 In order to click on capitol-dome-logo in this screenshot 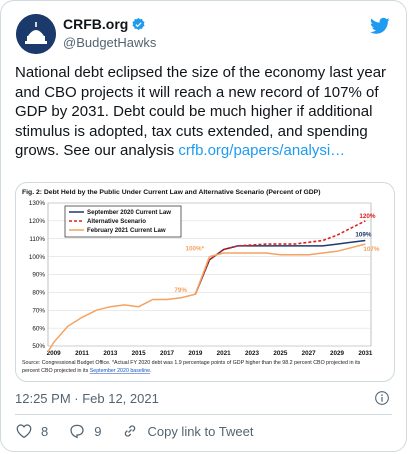, I will do `click(36, 34)`.